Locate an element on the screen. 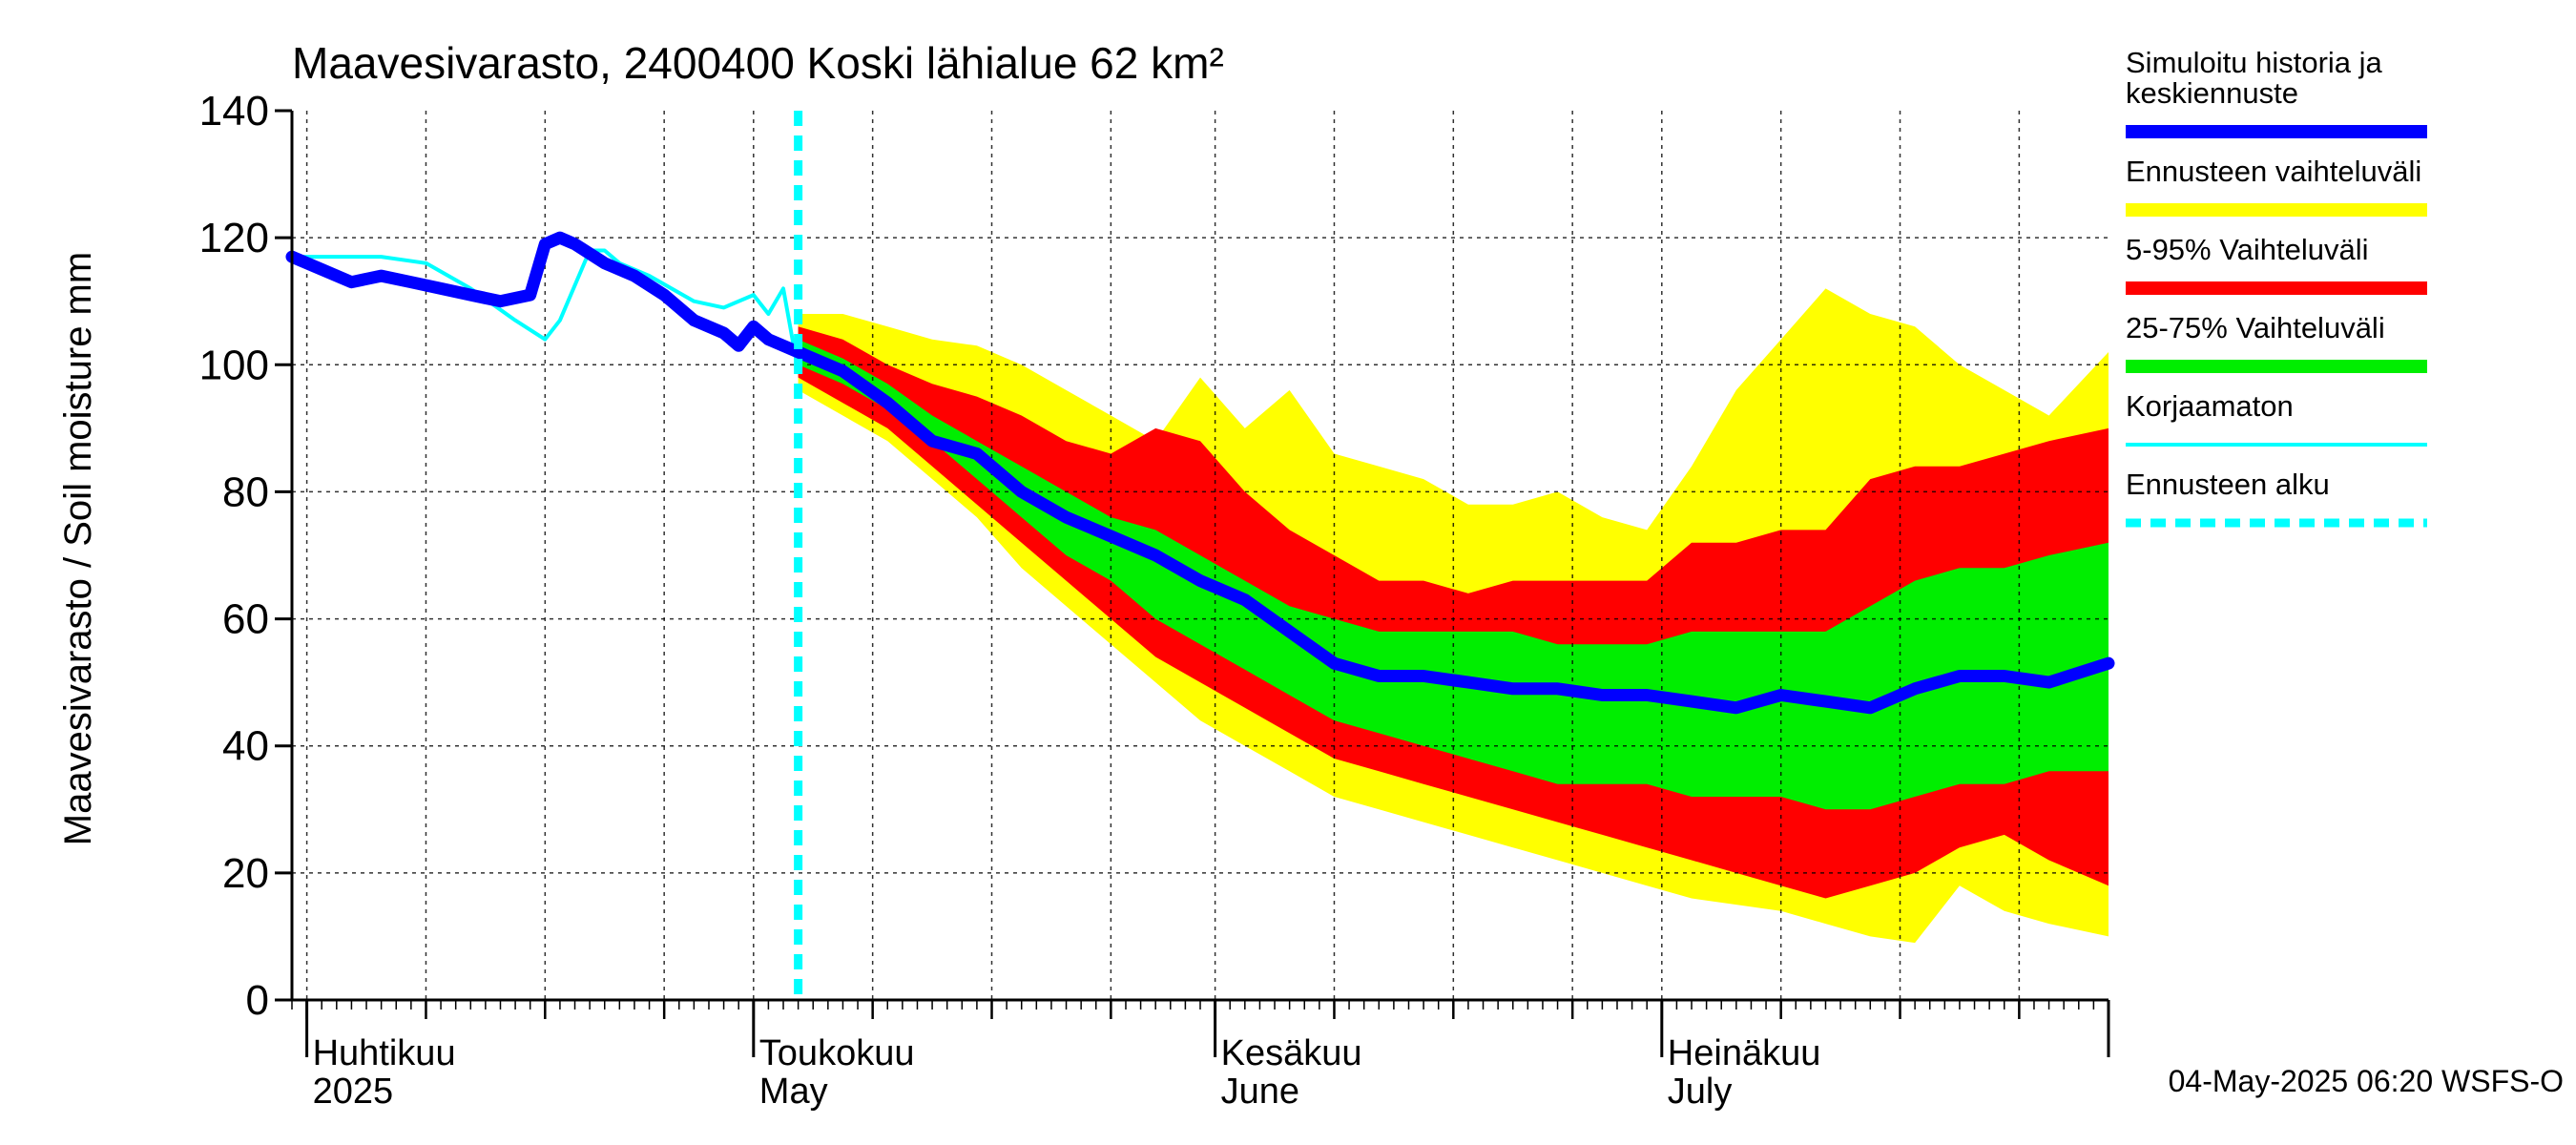  month-label-en: July is located at coordinates (1700, 1092).